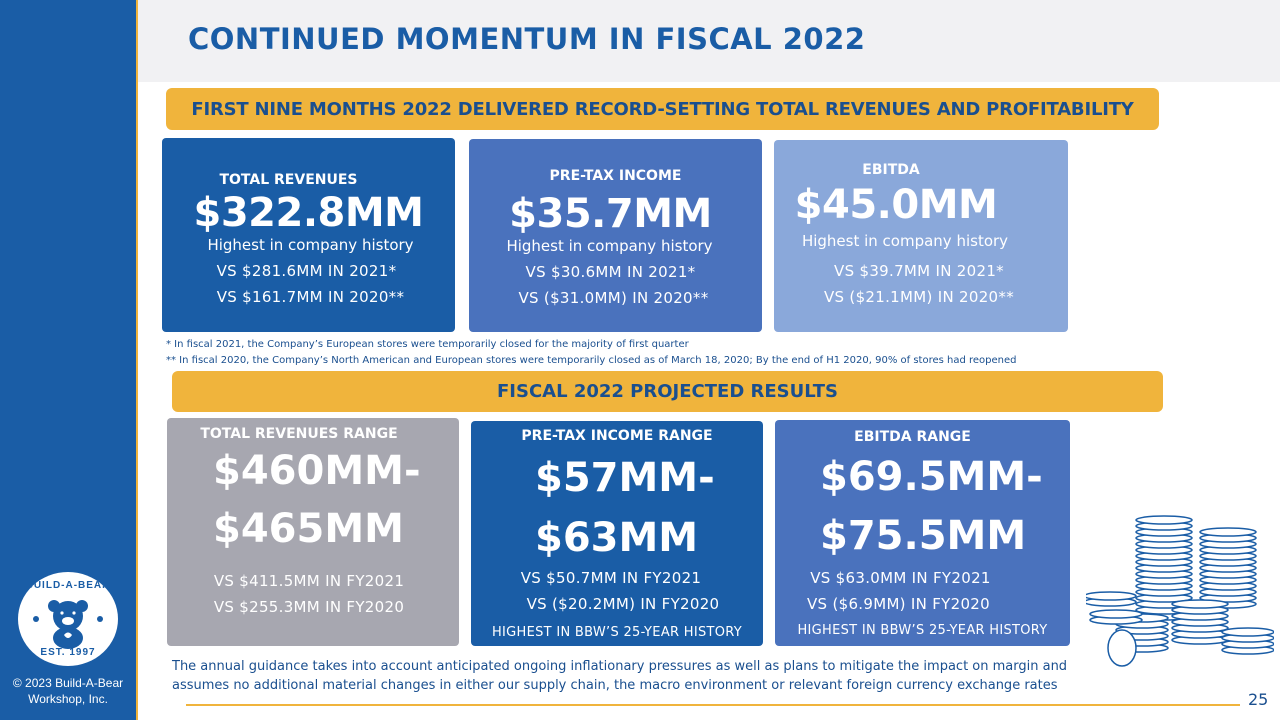 This screenshot has height=720, width=1280. What do you see at coordinates (611, 578) in the screenshot?
I see `card-compare-fy2021: VS $50.7MM IN FY2021` at bounding box center [611, 578].